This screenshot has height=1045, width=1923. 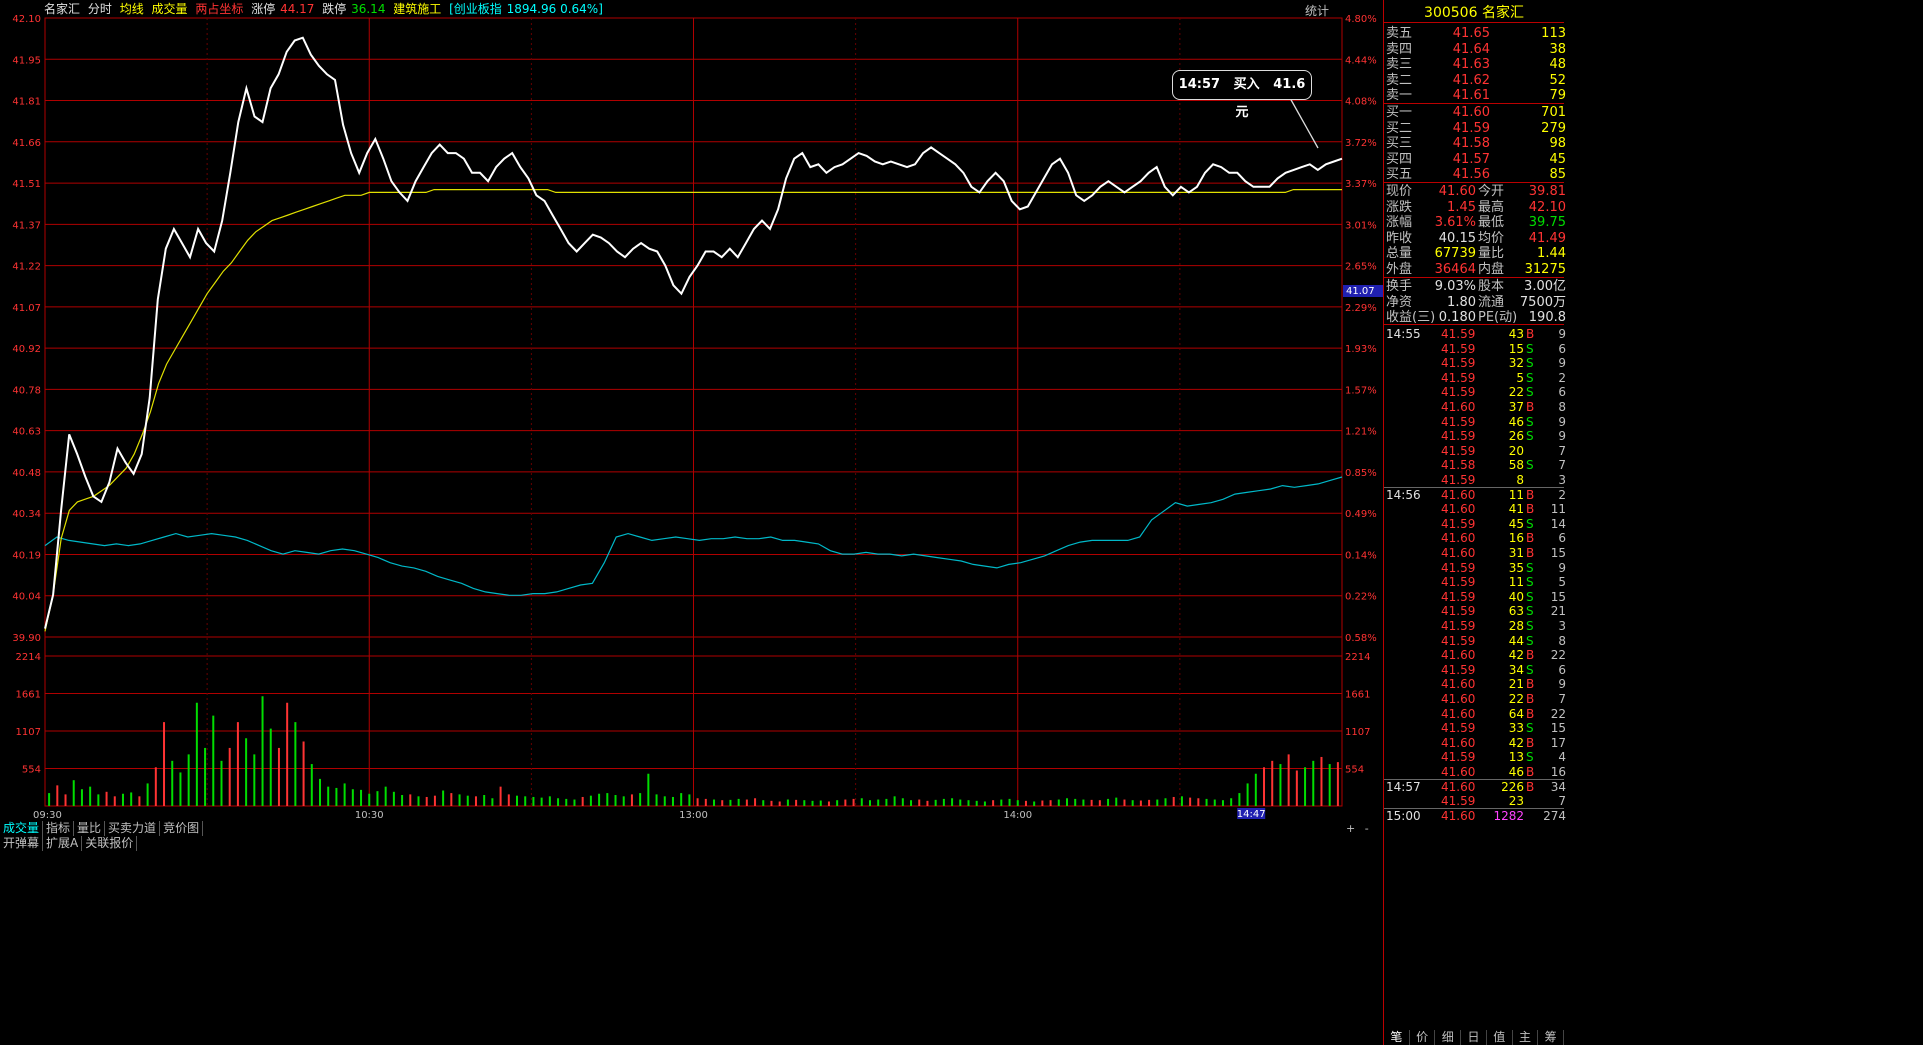 What do you see at coordinates (1448, 1037) in the screenshot?
I see `detail-tab: 细` at bounding box center [1448, 1037].